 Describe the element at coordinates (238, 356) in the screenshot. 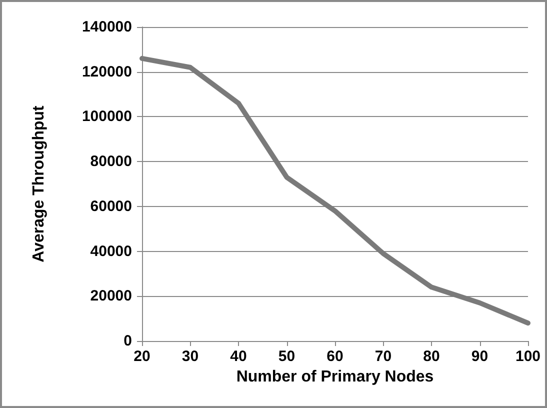

I see `x-tick-label: 40` at that location.